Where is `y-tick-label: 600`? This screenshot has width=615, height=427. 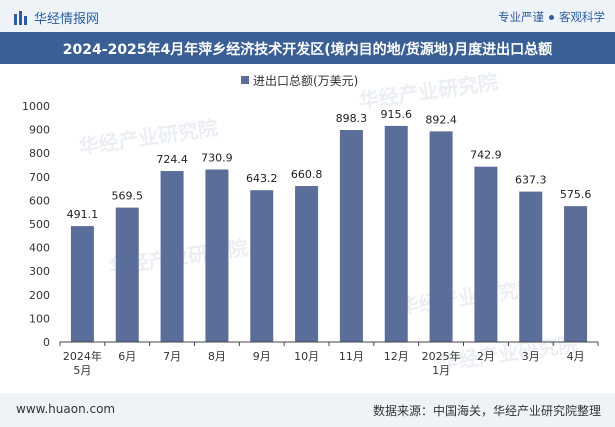
y-tick-label: 600 is located at coordinates (39, 200).